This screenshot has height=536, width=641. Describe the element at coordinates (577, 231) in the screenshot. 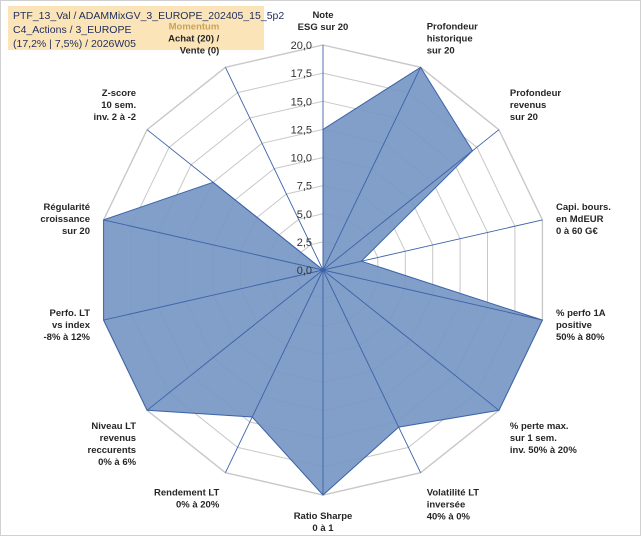

I see `axis-label: 0 à 60 G€` at that location.